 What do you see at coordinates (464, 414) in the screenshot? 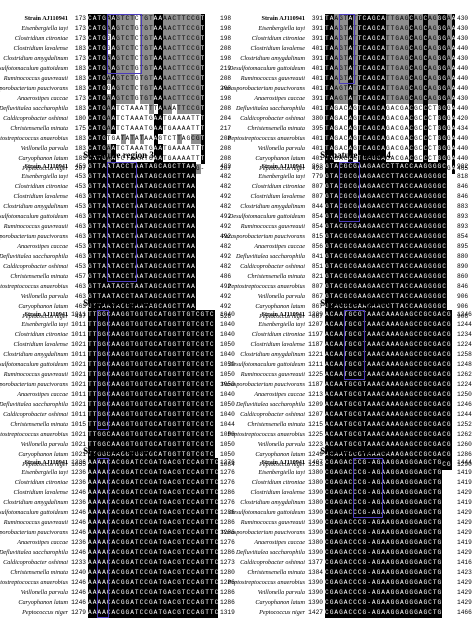
I see `end-position: 1244` at bounding box center [464, 414].